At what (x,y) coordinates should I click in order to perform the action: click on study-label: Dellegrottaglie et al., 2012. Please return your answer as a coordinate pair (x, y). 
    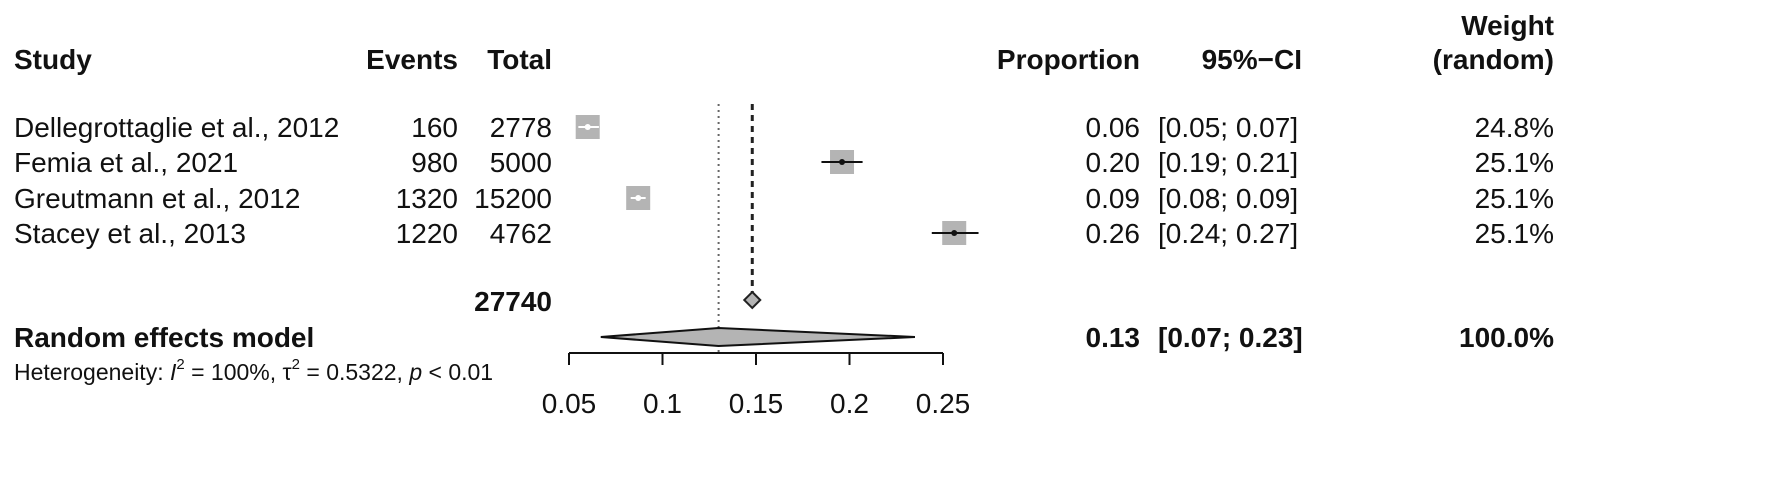
    Looking at the image, I should click on (177, 127).